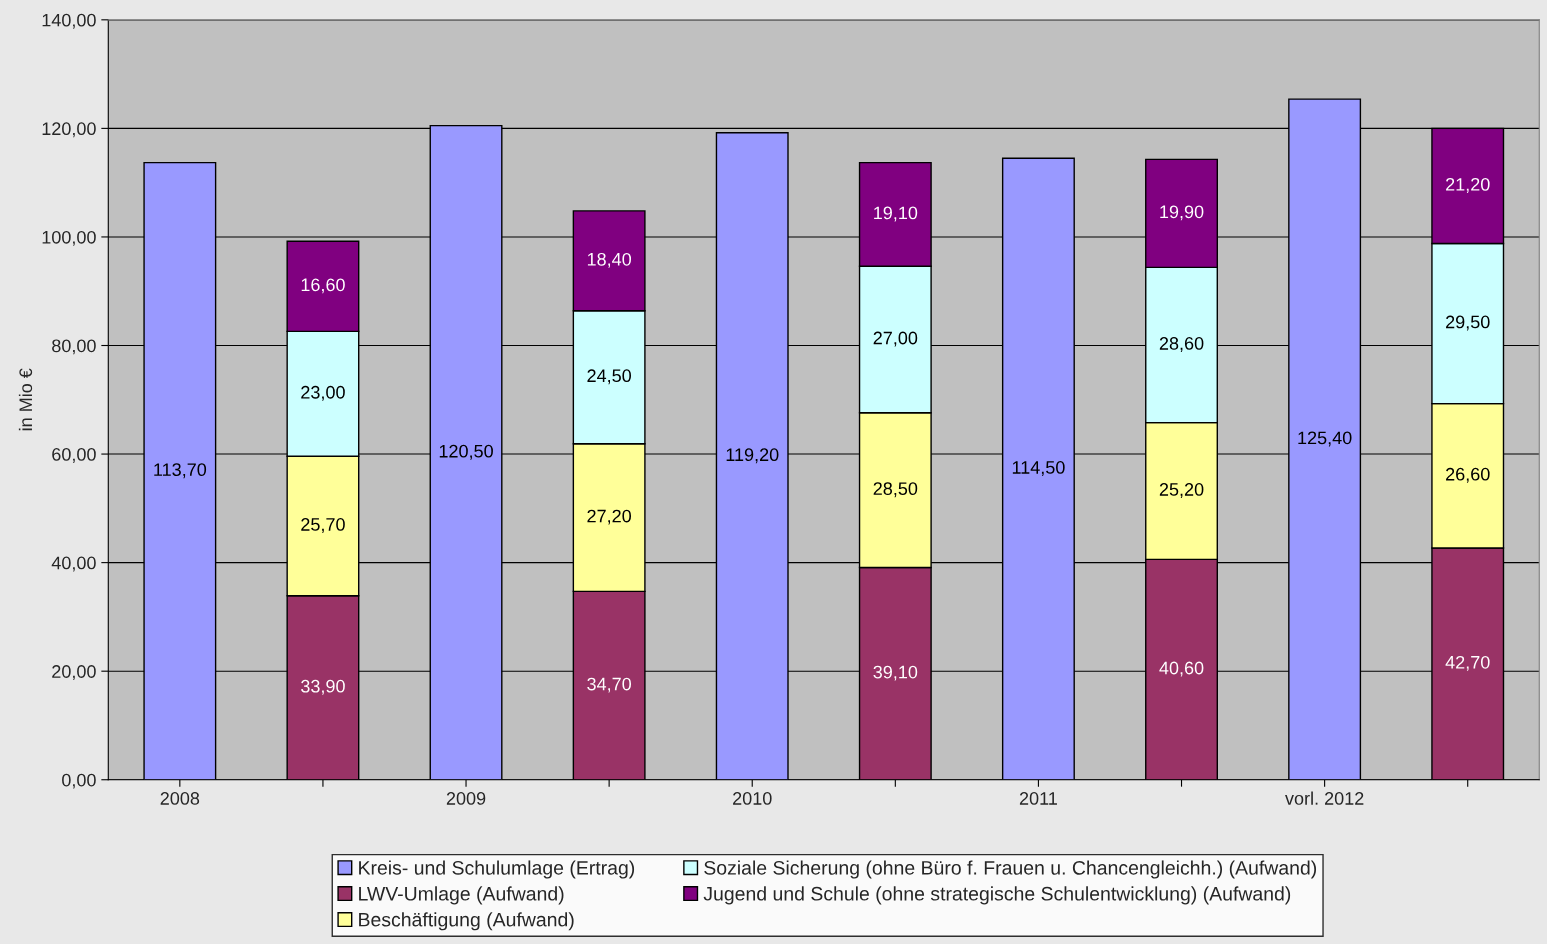 This screenshot has width=1547, height=944. Describe the element at coordinates (609, 517) in the screenshot. I see `data-label: 27,20` at that location.